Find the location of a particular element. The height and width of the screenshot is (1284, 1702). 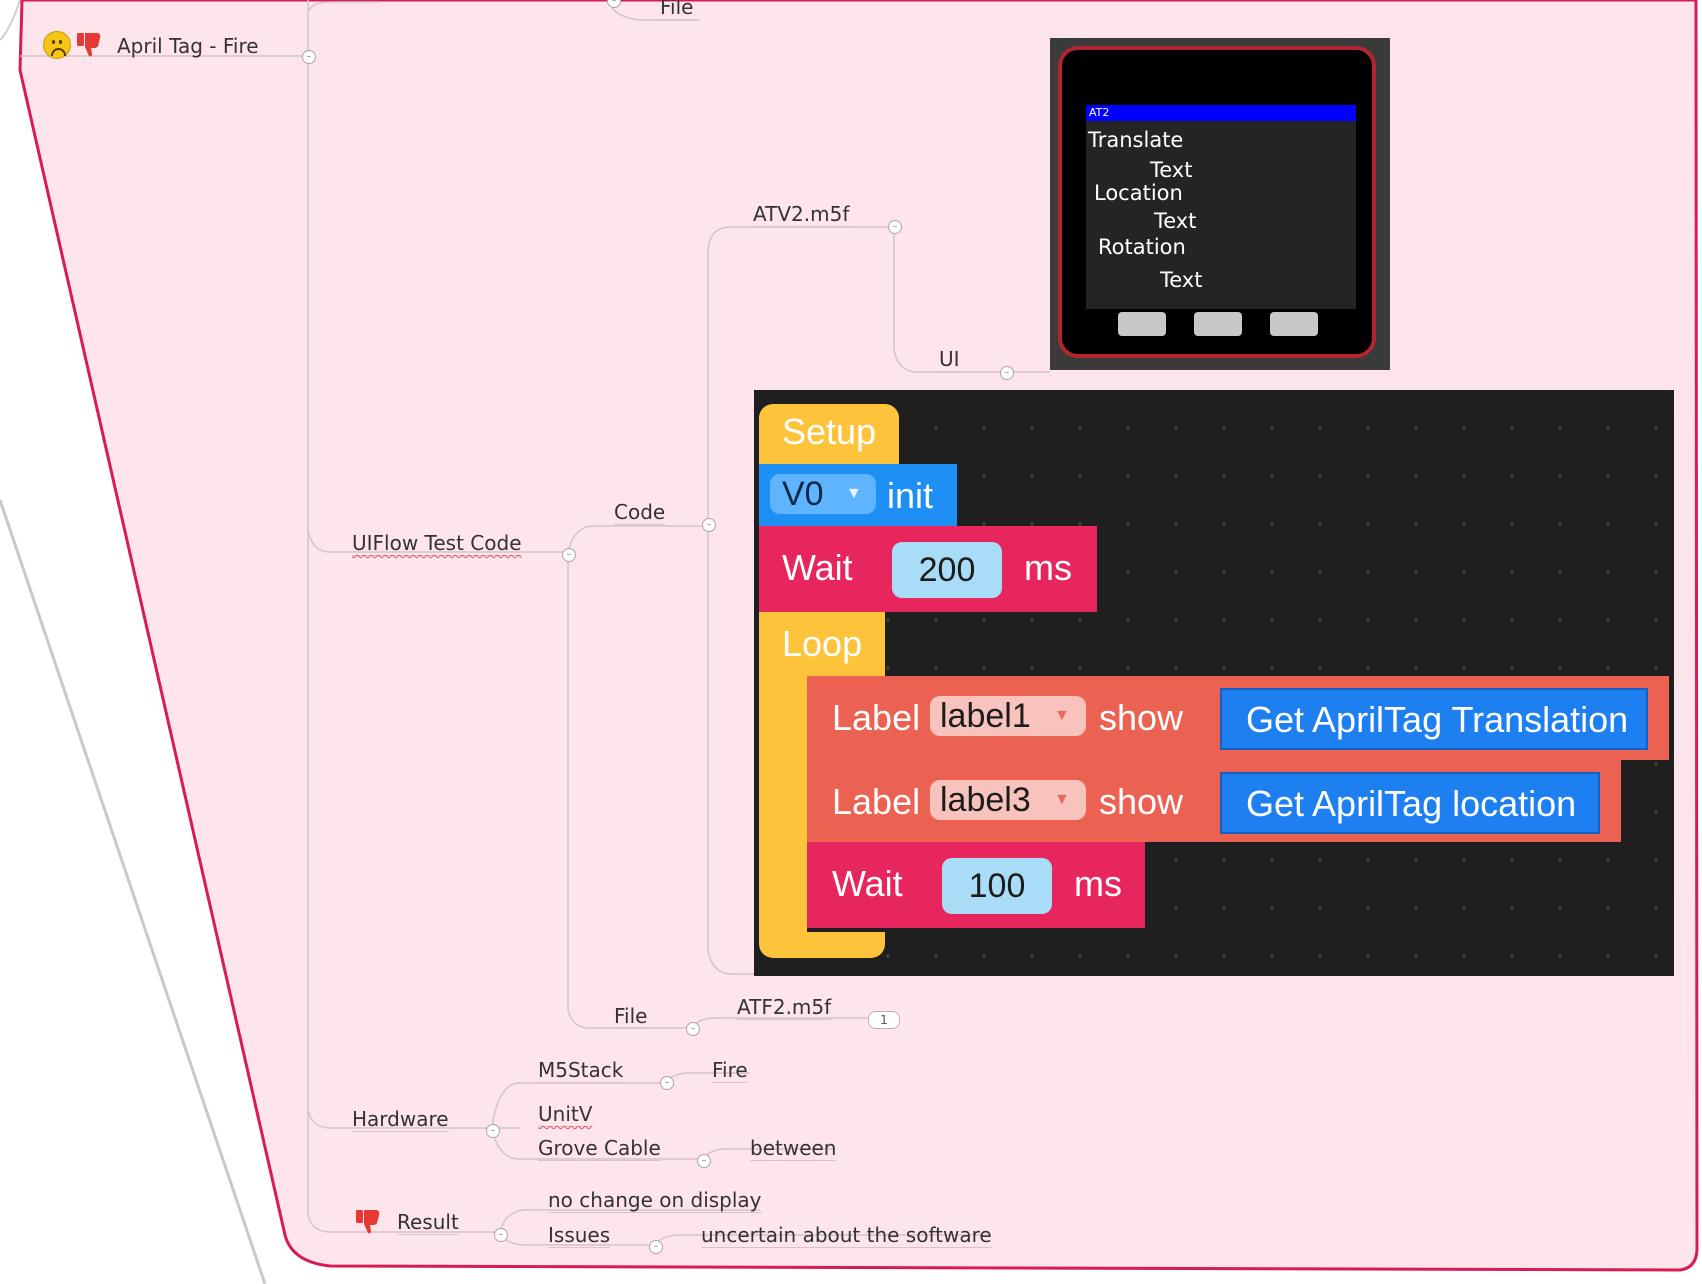

label3-dropdown: label3 ▼ is located at coordinates (1008, 800).